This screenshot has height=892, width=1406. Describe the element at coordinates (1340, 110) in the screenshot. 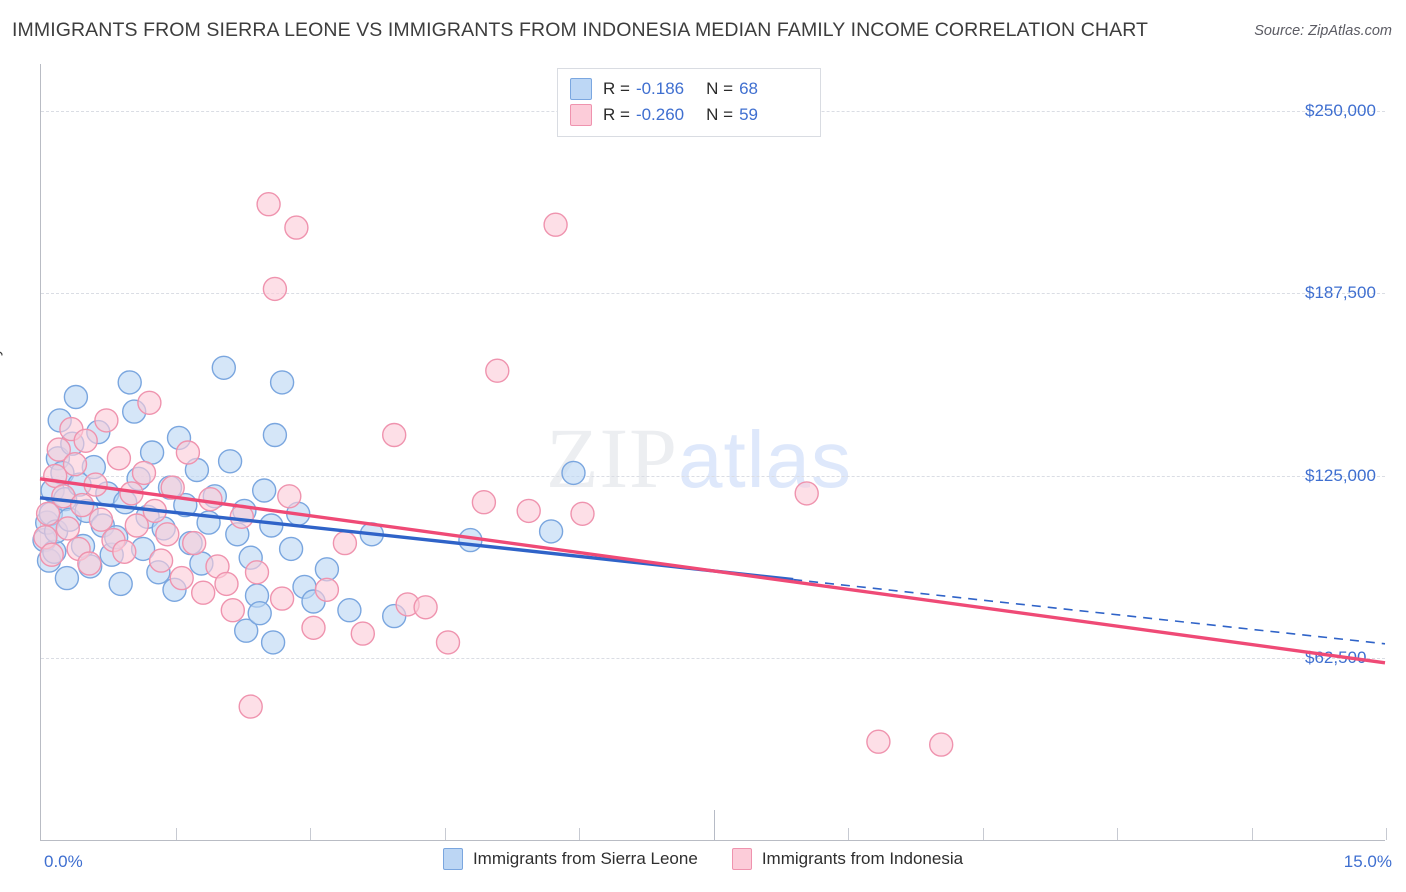

I see `y-axis-tick-label: $250,000` at that location.